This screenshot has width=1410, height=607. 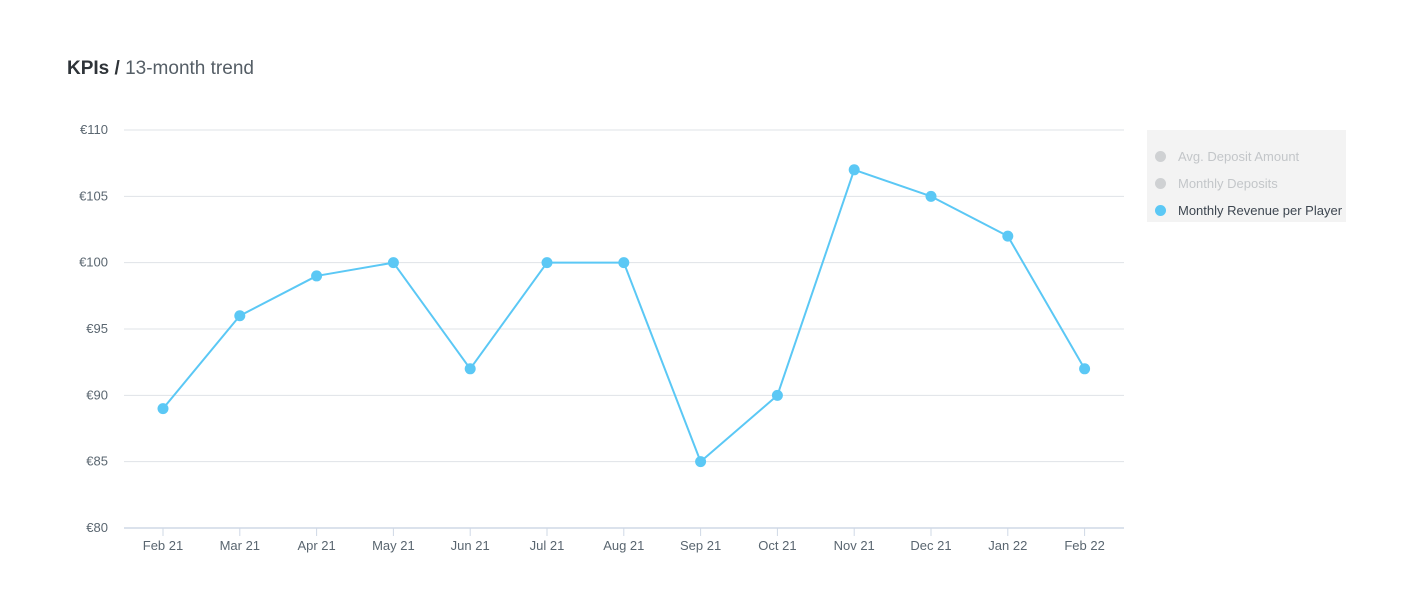 What do you see at coordinates (700, 545) in the screenshot?
I see `x-tick-label: Sep 21` at bounding box center [700, 545].